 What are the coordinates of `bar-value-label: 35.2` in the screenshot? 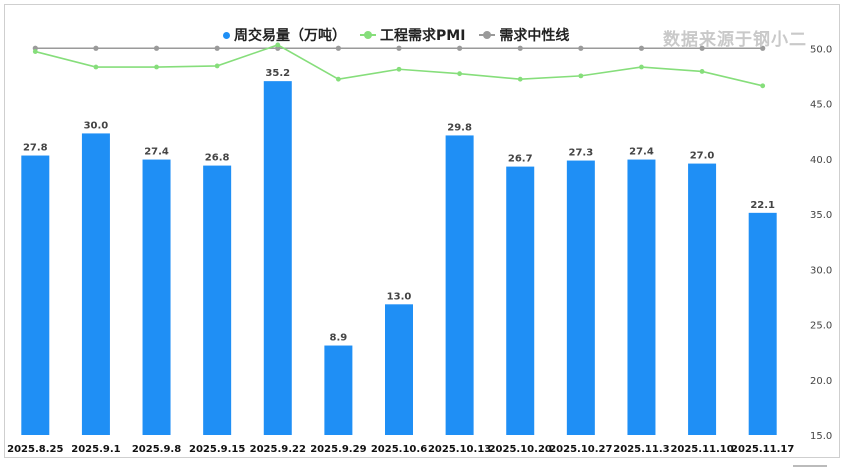 It's located at (277, 73).